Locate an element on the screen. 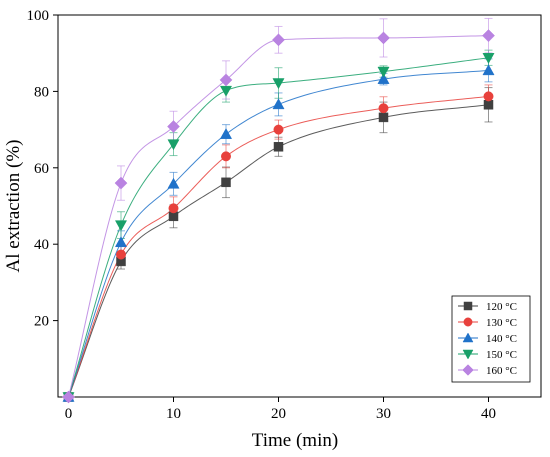 The height and width of the screenshot is (457, 550). x-tick-label: 30 is located at coordinates (383, 414).